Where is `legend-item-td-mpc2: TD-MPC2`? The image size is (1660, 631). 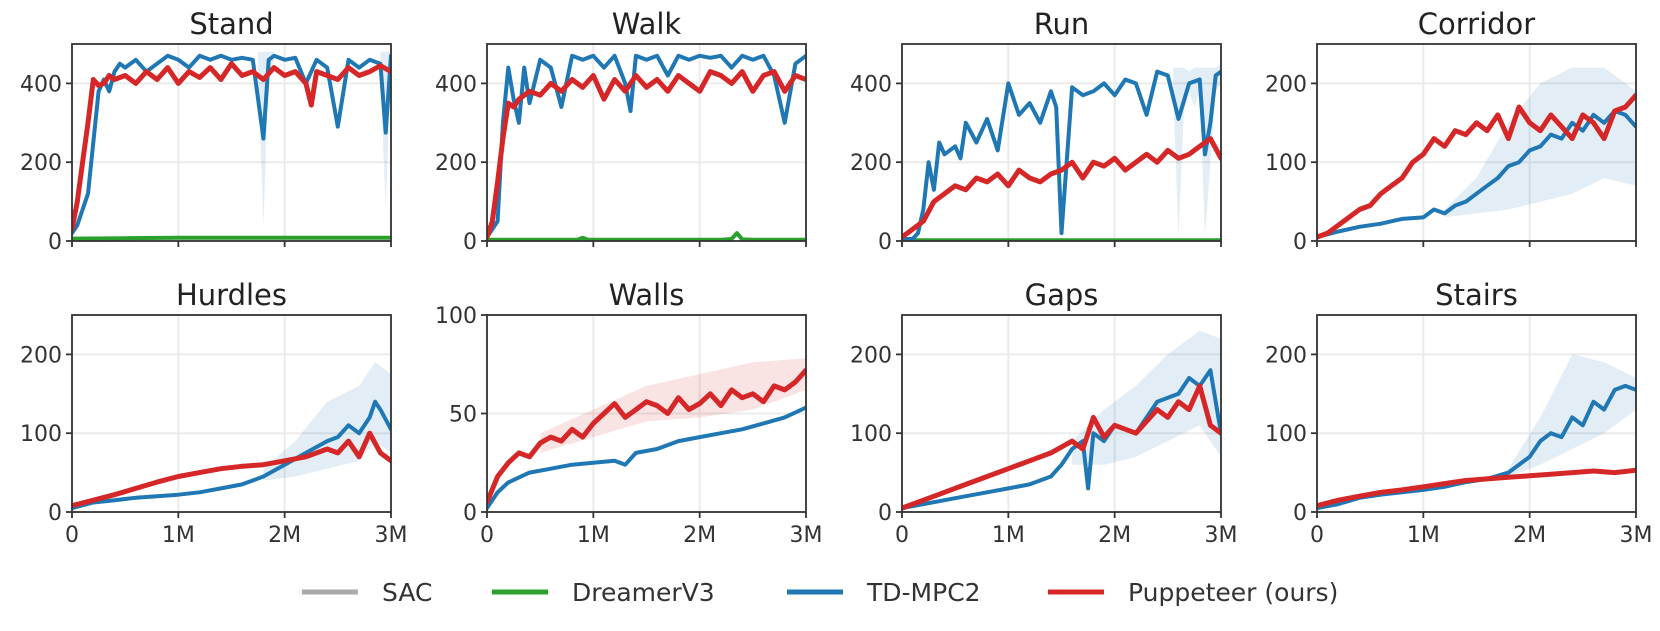 legend-item-td-mpc2: TD-MPC2 is located at coordinates (884, 592).